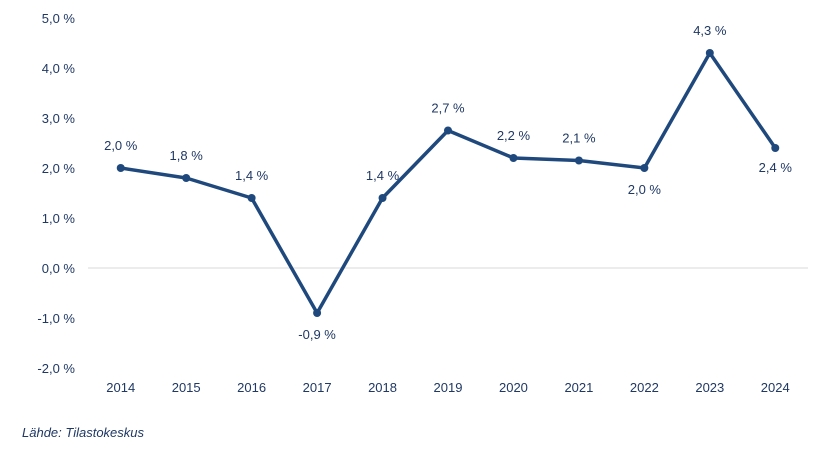  Describe the element at coordinates (317, 334) in the screenshot. I see `data-label: -0,9 %` at that location.